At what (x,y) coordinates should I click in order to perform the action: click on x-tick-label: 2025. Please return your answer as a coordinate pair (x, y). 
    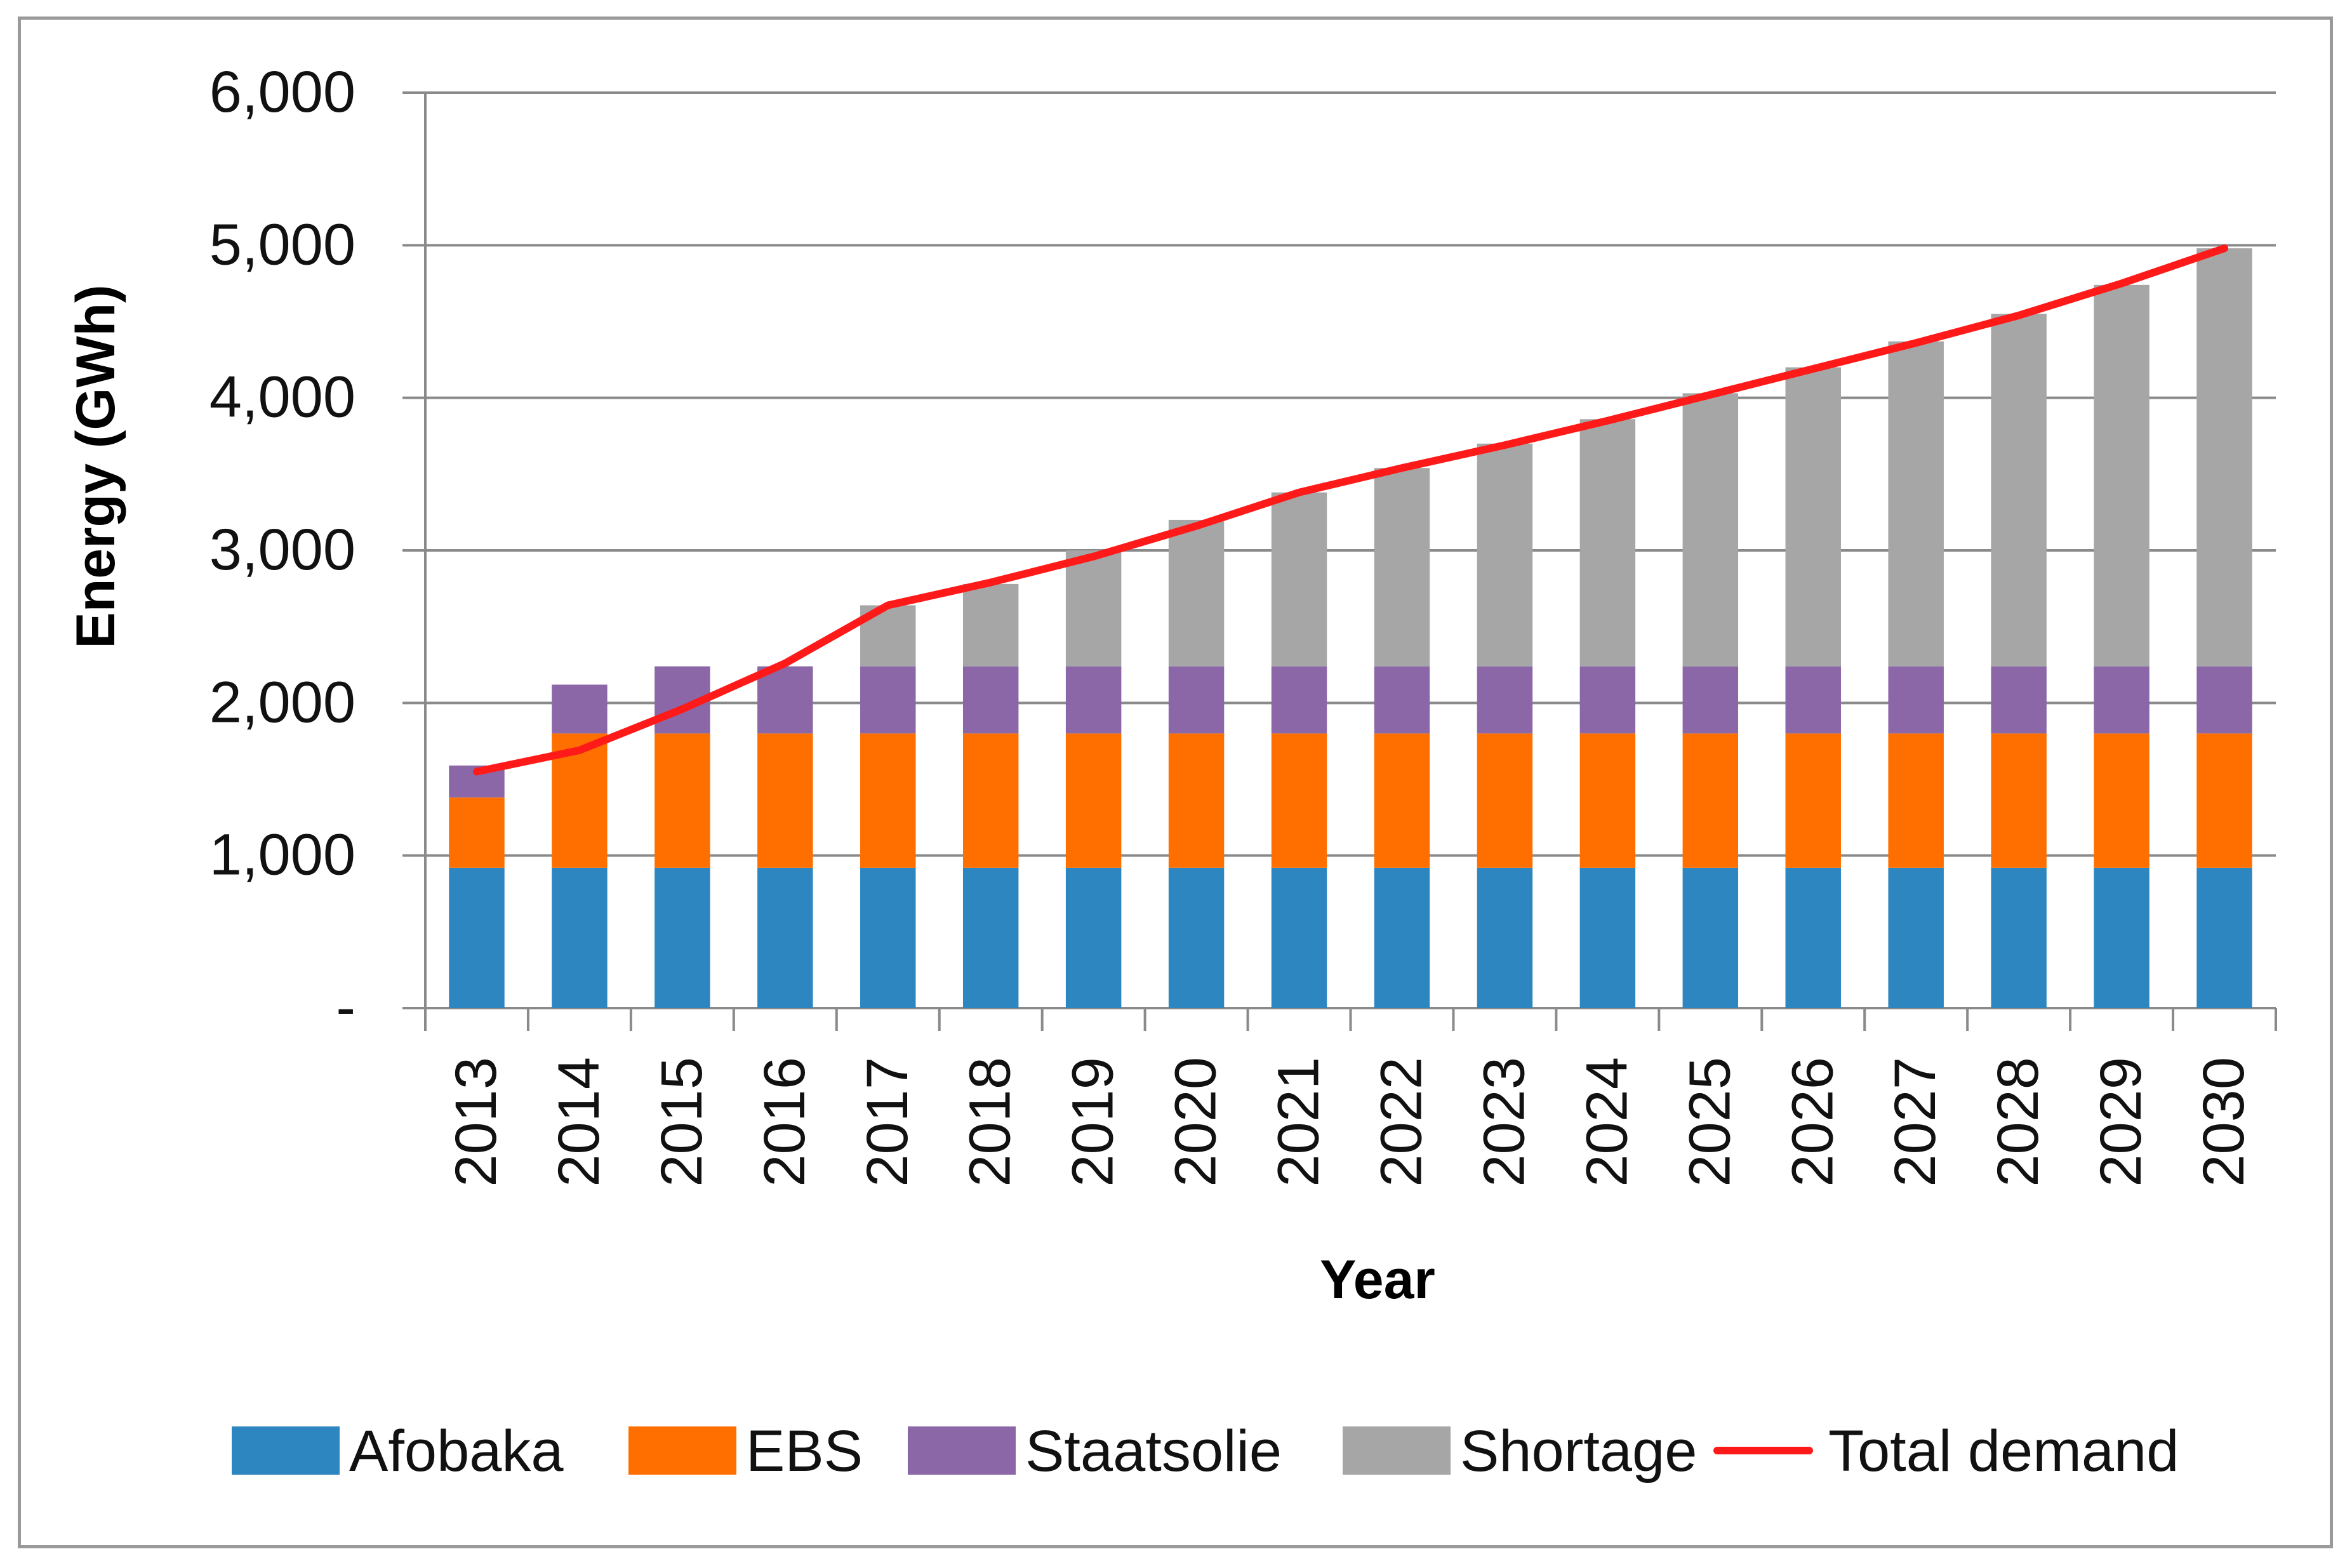
    Looking at the image, I should click on (1709, 1122).